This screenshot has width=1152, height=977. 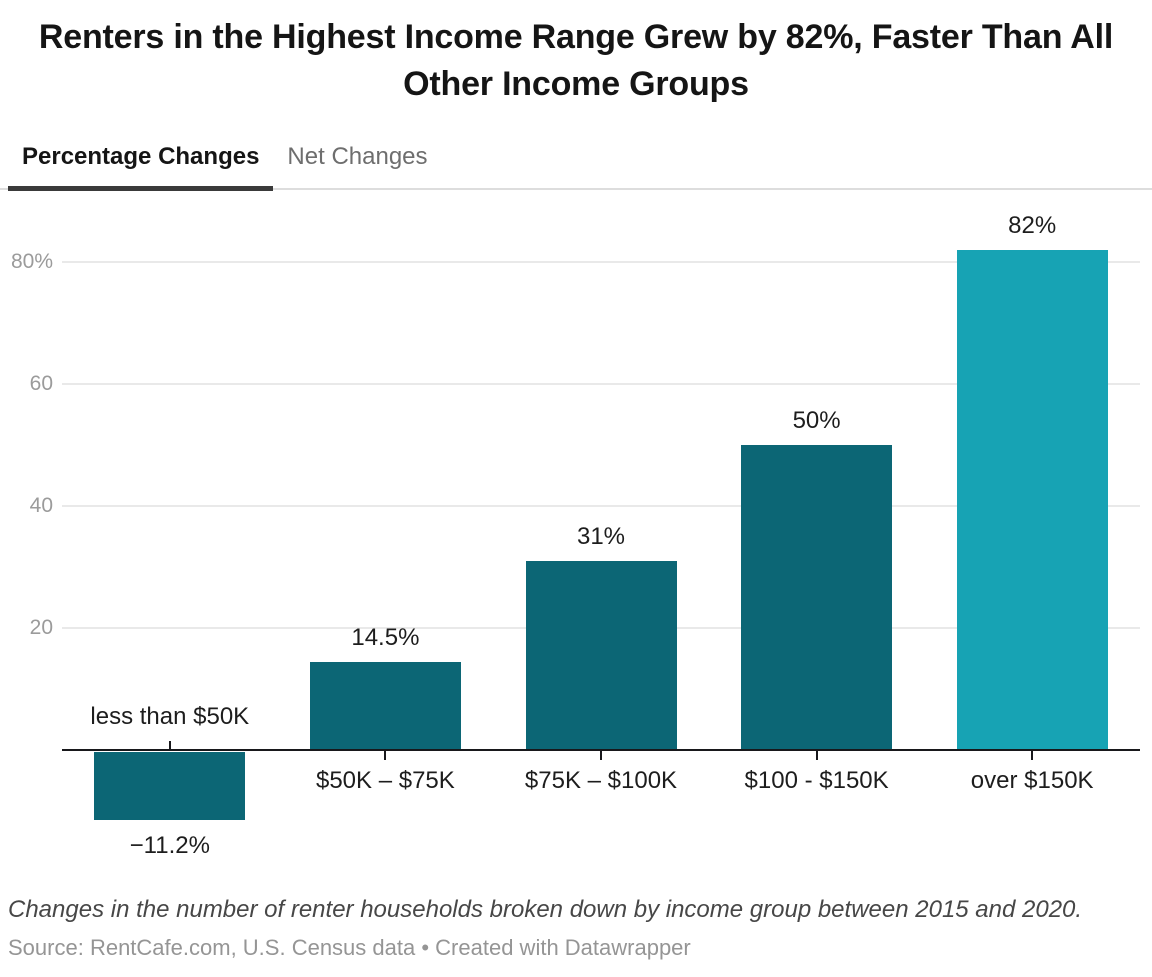 I want to click on x-axis-line, so click(x=601, y=750).